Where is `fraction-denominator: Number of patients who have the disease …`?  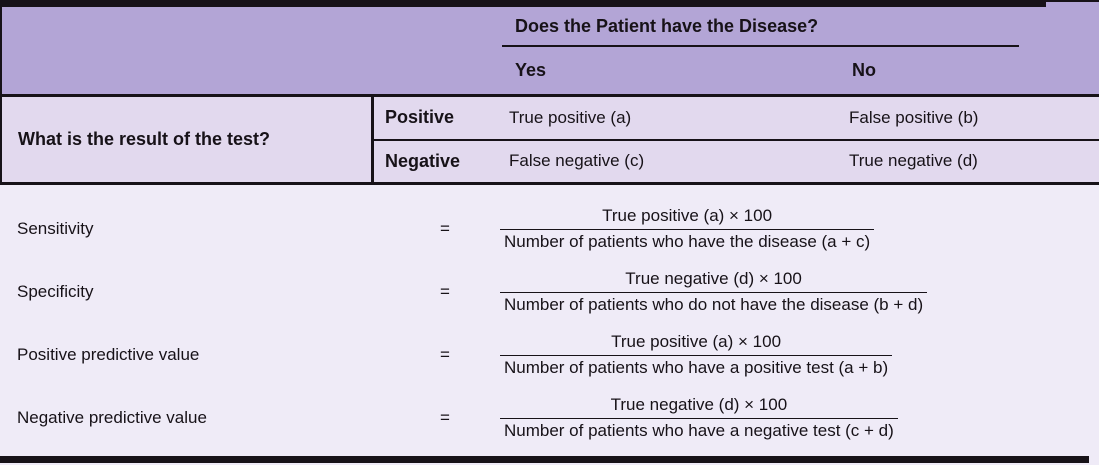
fraction-denominator: Number of patients who have the disease … is located at coordinates (687, 240).